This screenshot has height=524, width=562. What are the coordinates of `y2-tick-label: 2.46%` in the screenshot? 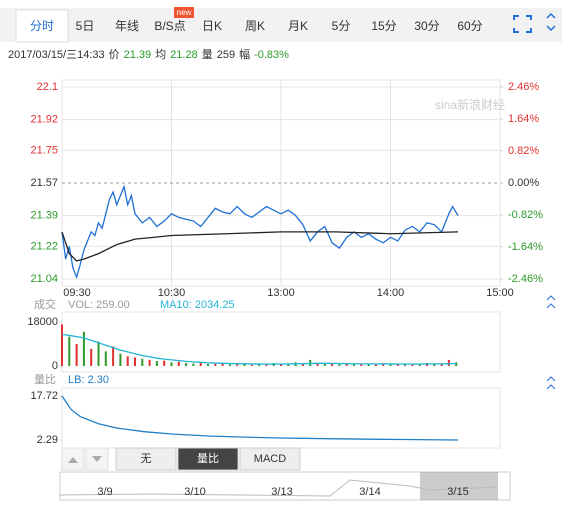 It's located at (523, 87).